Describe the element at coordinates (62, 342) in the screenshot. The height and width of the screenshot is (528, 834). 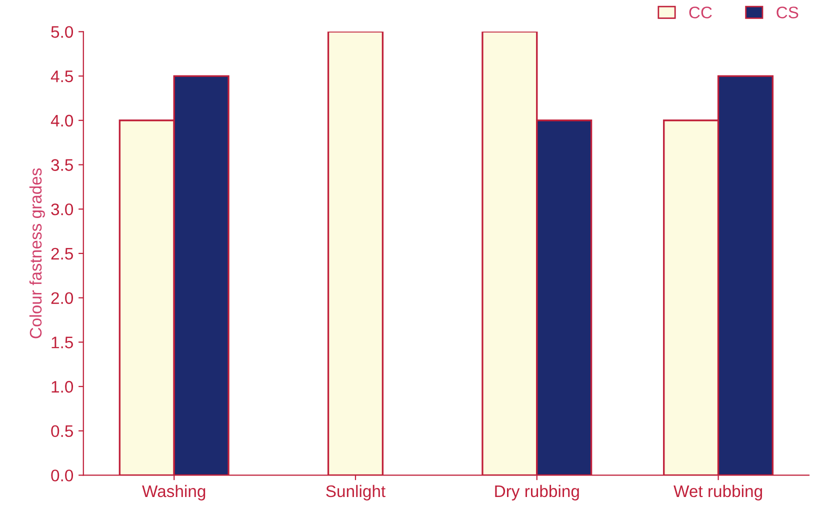
I see `y-tick-label: 1.5` at that location.